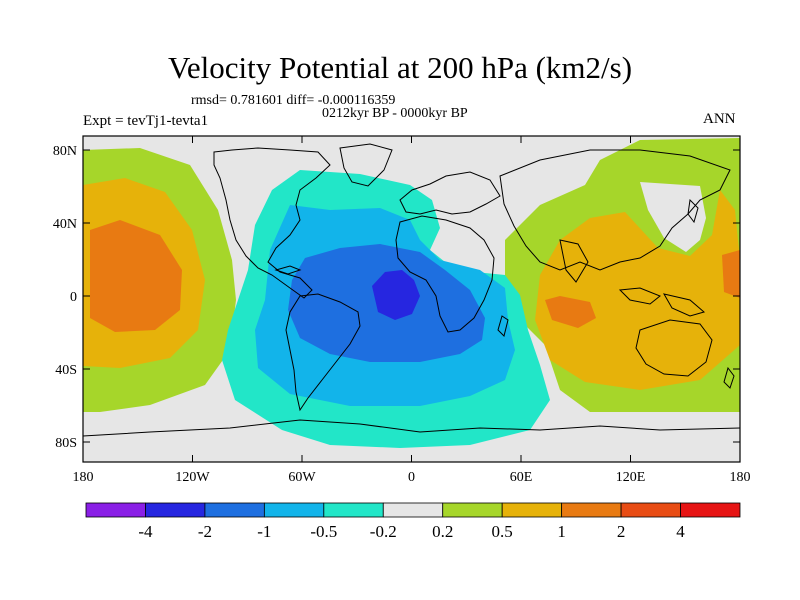 The width and height of the screenshot is (800, 600). What do you see at coordinates (631, 477) in the screenshot?
I see `lon-label-120e: 120E` at bounding box center [631, 477].